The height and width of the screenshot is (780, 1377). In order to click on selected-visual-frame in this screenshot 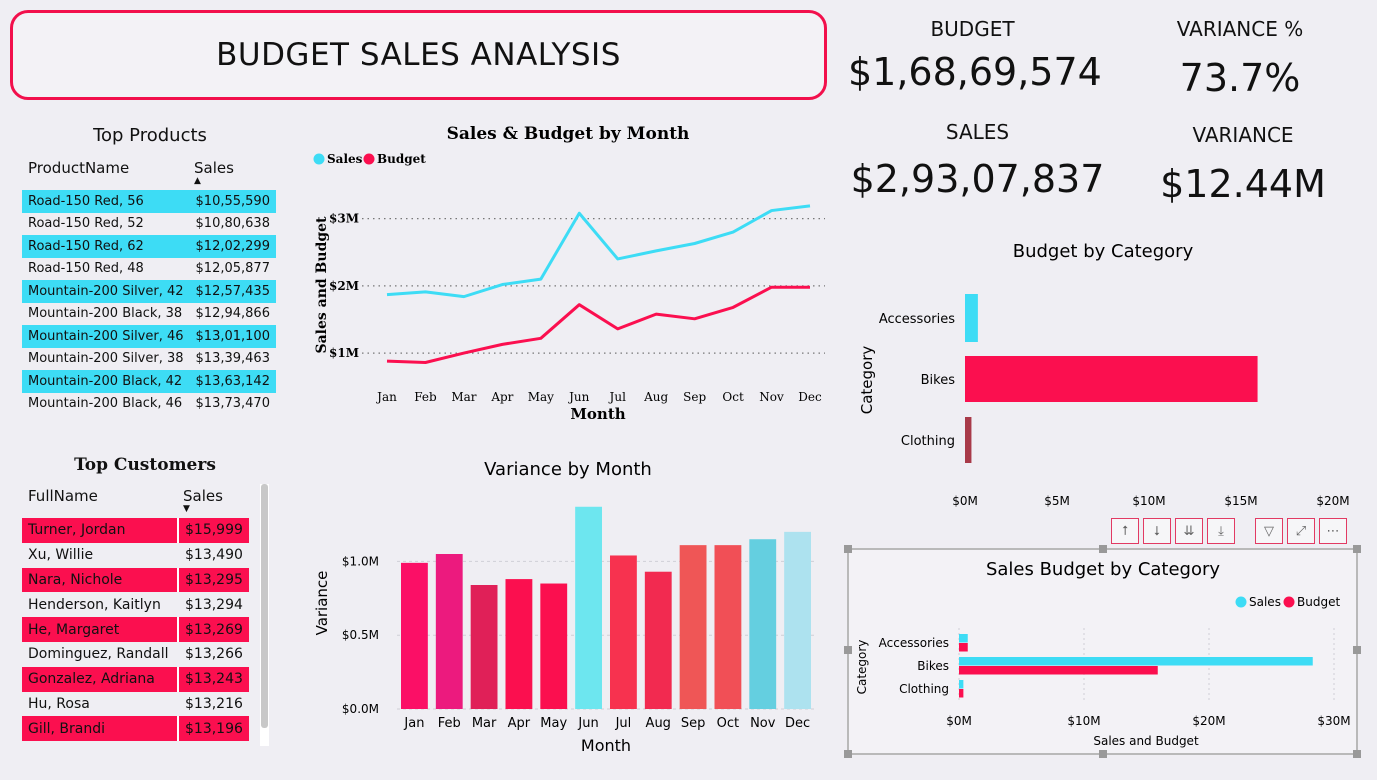, I will do `click(1102, 651)`.